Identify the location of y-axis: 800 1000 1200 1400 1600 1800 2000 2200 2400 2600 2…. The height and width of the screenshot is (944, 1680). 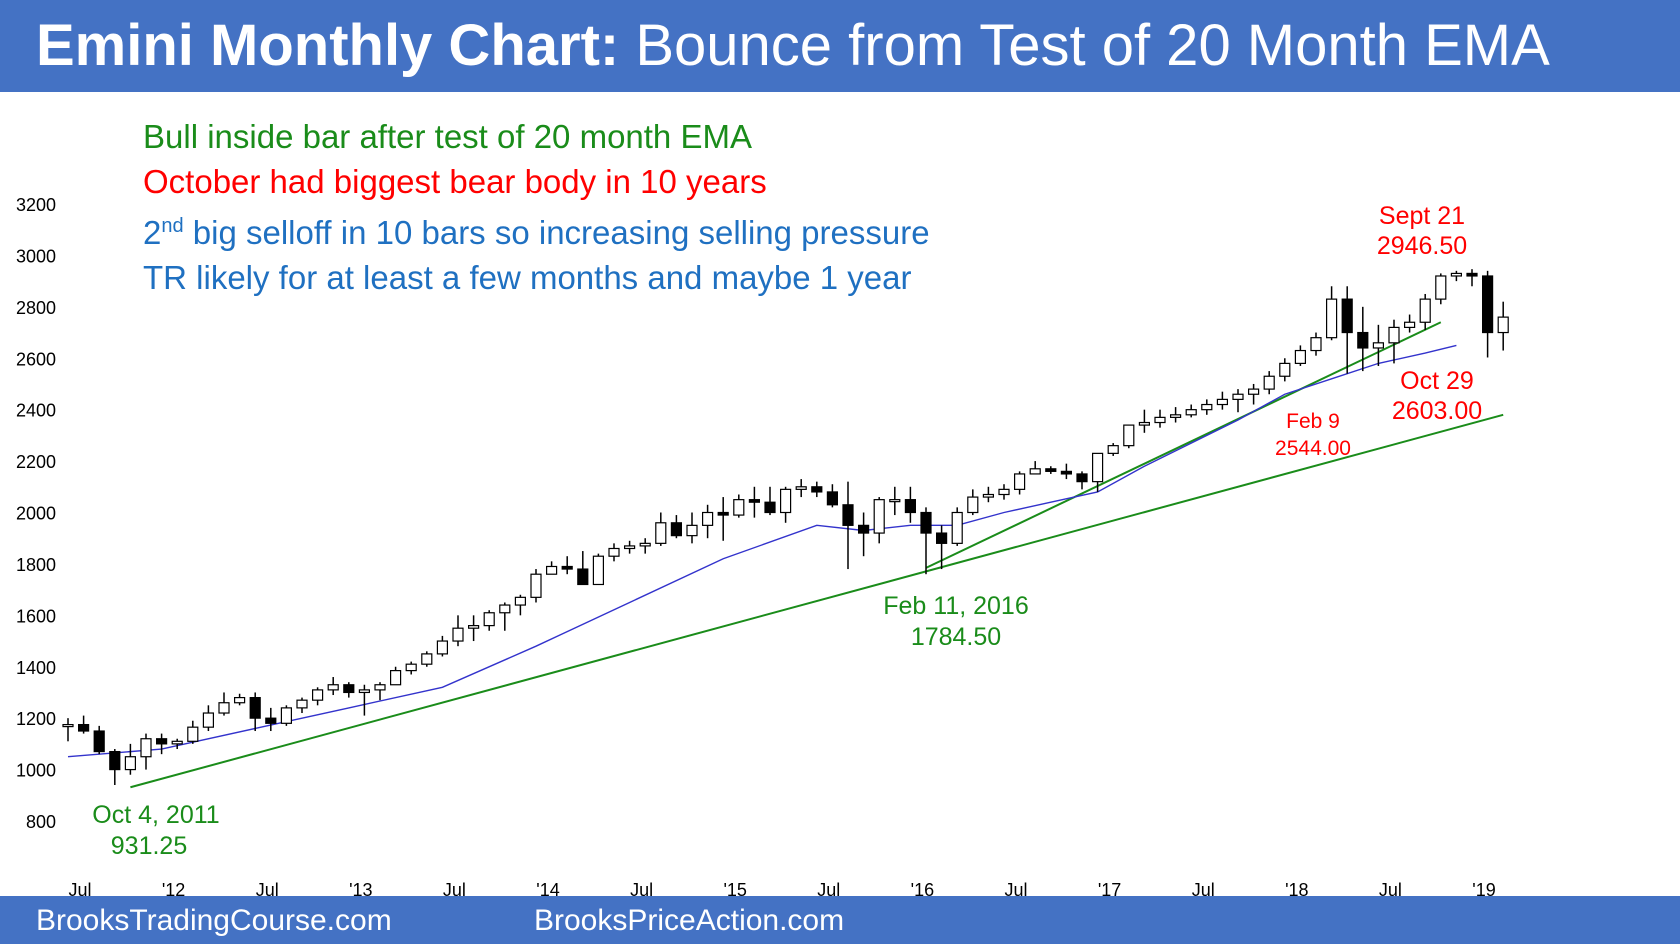
(36, 513).